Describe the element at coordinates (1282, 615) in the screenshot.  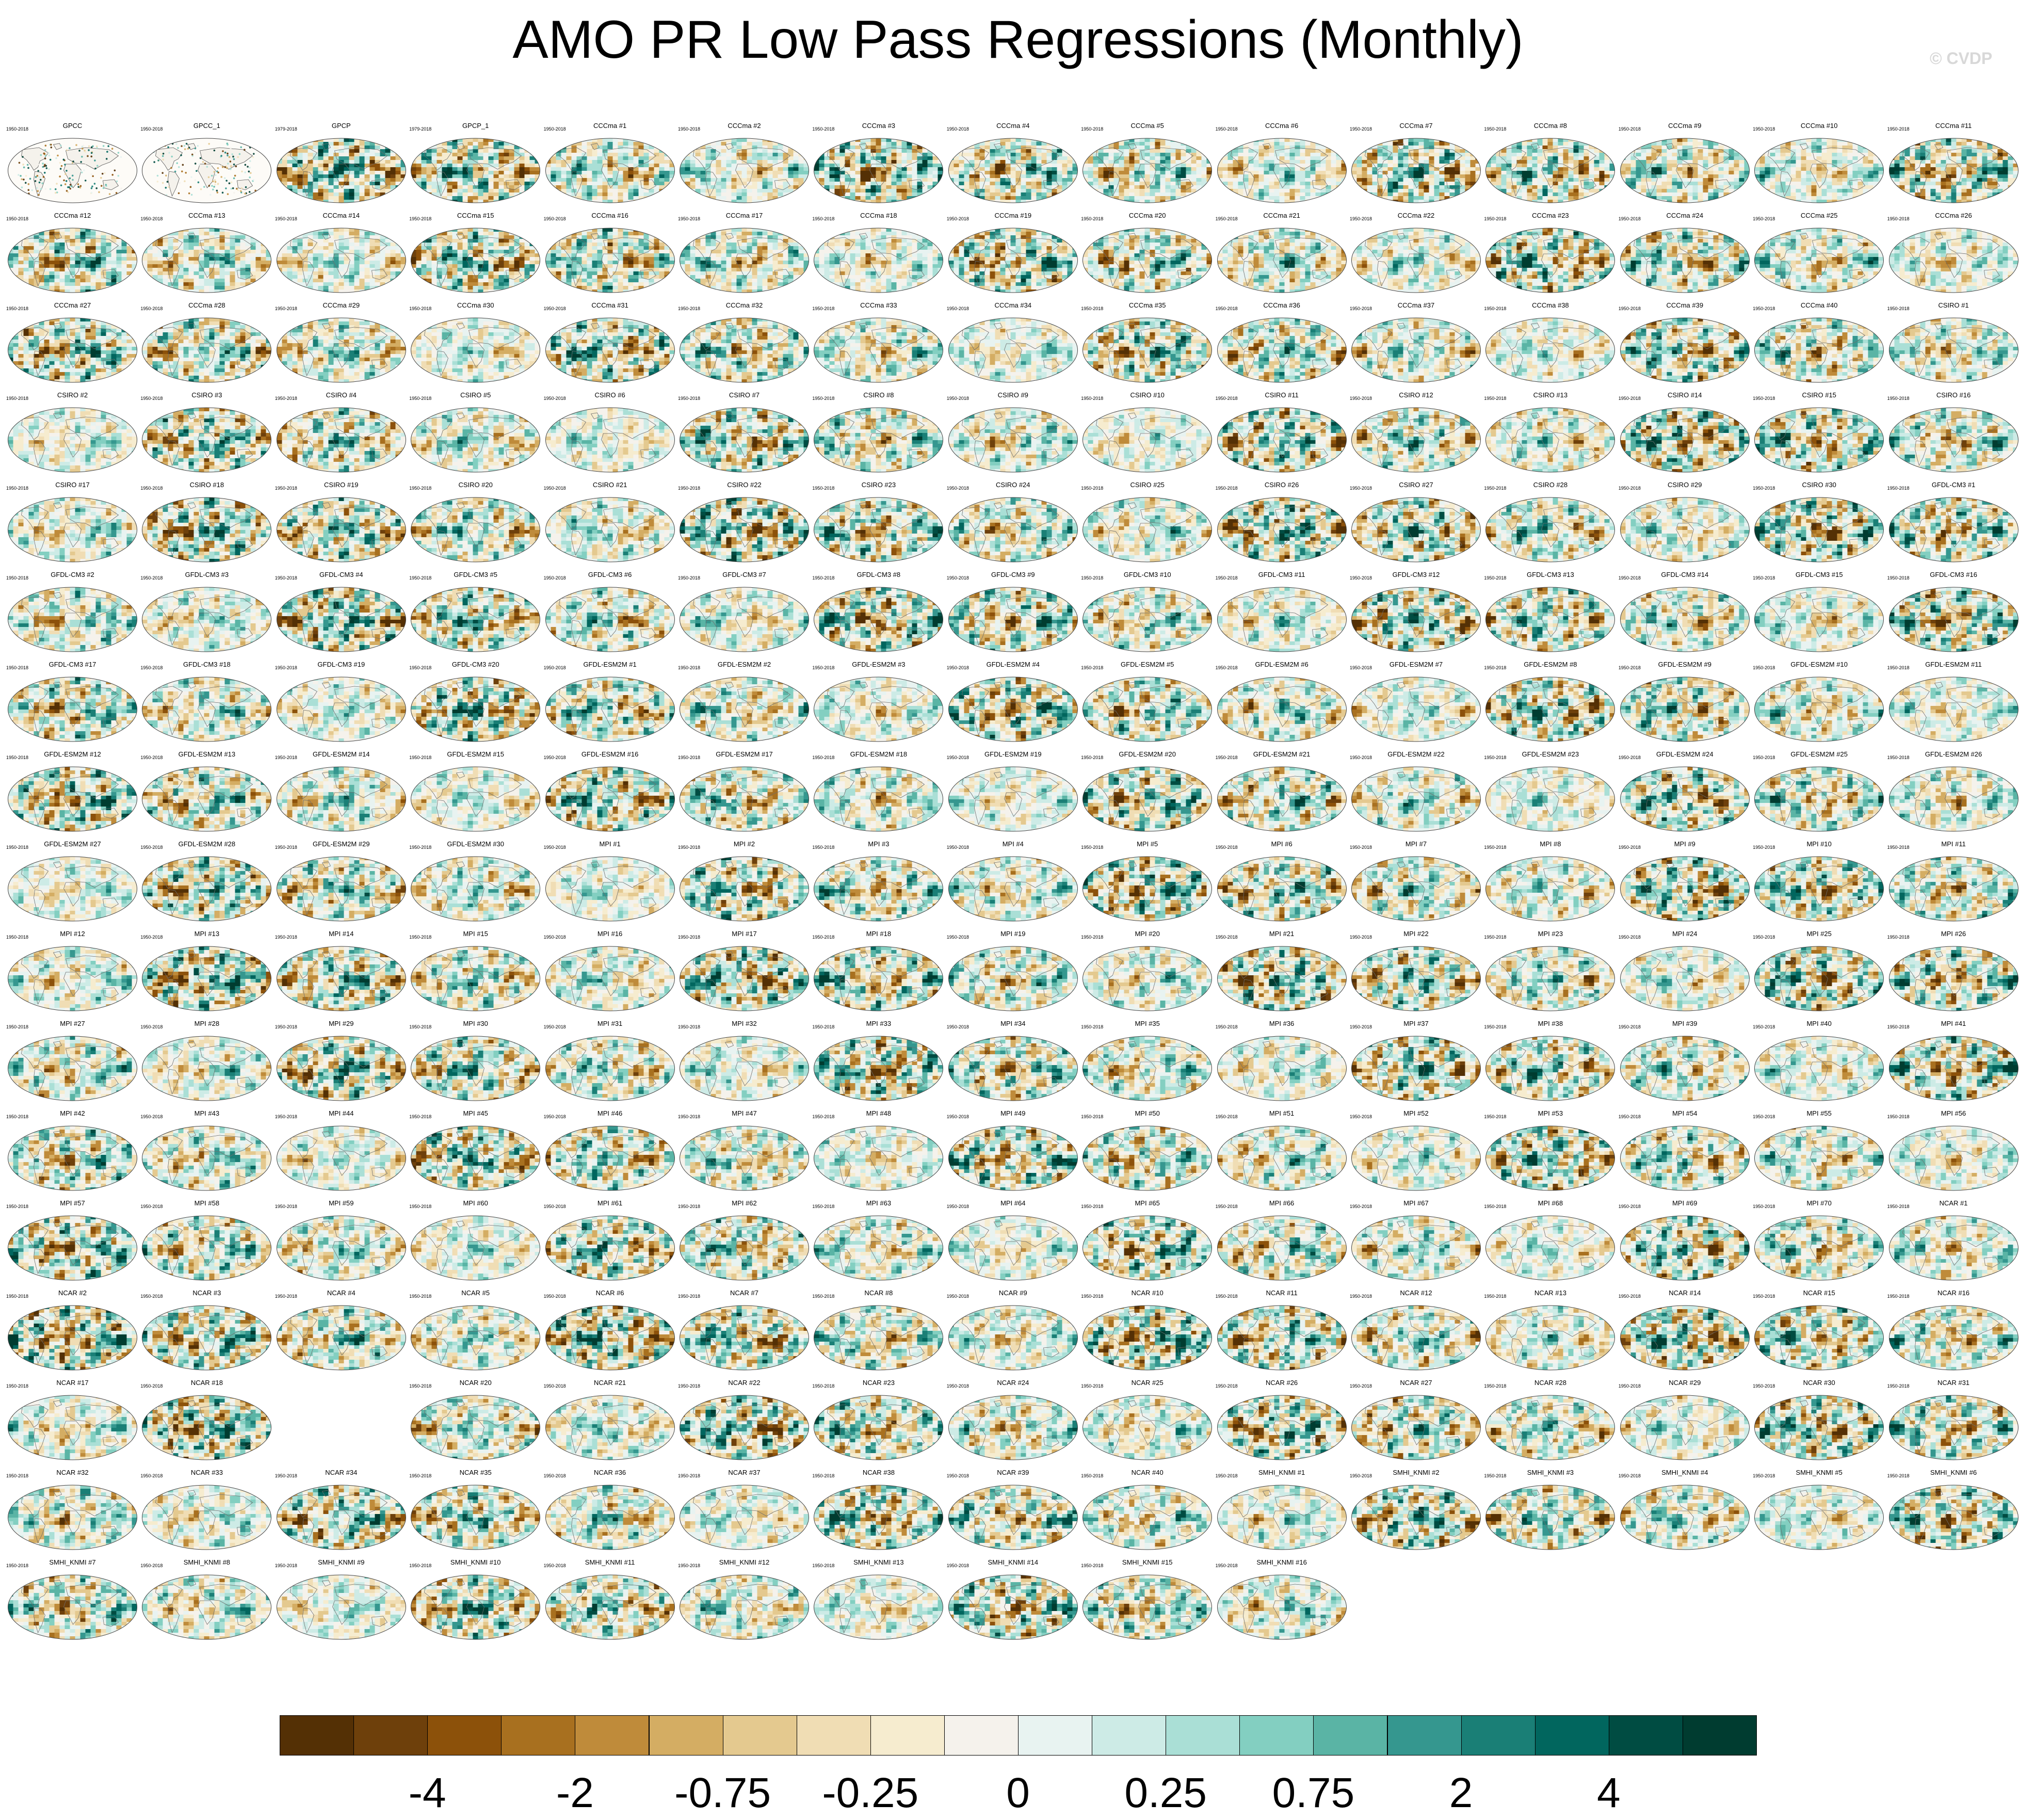
I see `map-panel: GFDL-CM3 #11 1950-2018` at that location.